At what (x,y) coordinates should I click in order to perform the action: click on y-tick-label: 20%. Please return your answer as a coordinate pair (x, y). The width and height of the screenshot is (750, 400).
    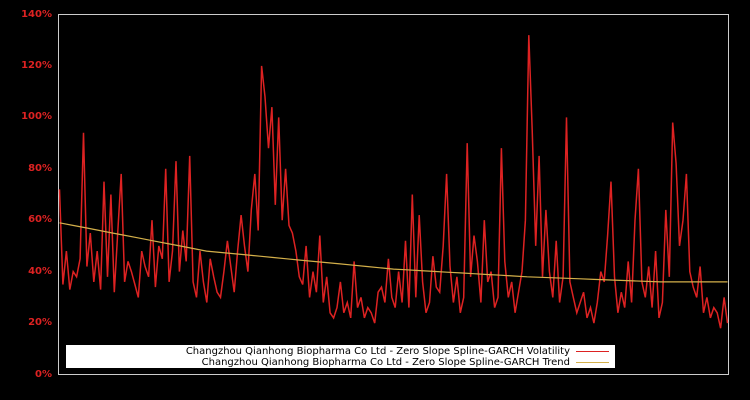
    Looking at the image, I should click on (40, 323).